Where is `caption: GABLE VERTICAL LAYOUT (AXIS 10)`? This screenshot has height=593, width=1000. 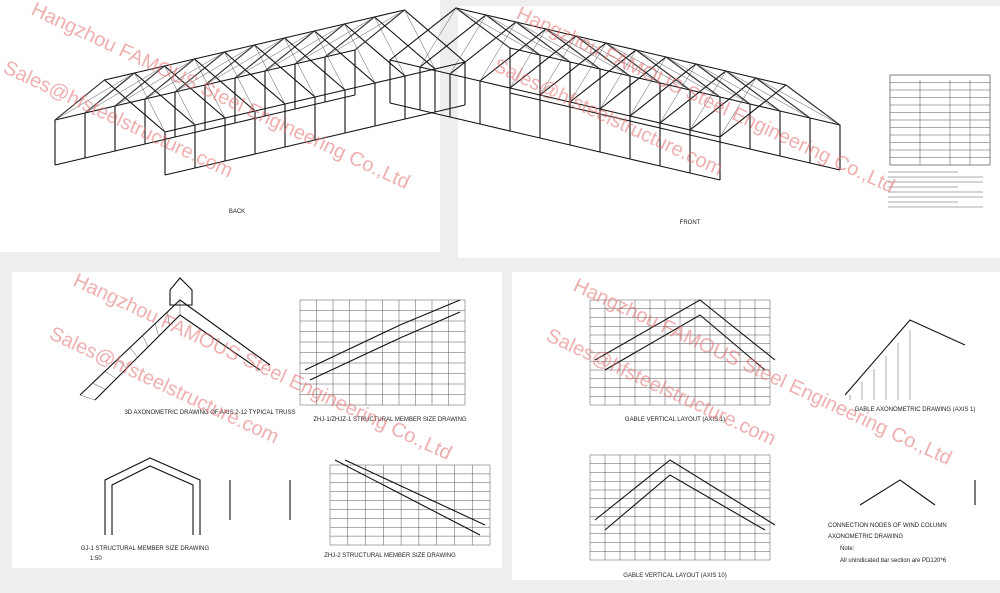
caption: GABLE VERTICAL LAYOUT (AXIS 10) is located at coordinates (674, 576).